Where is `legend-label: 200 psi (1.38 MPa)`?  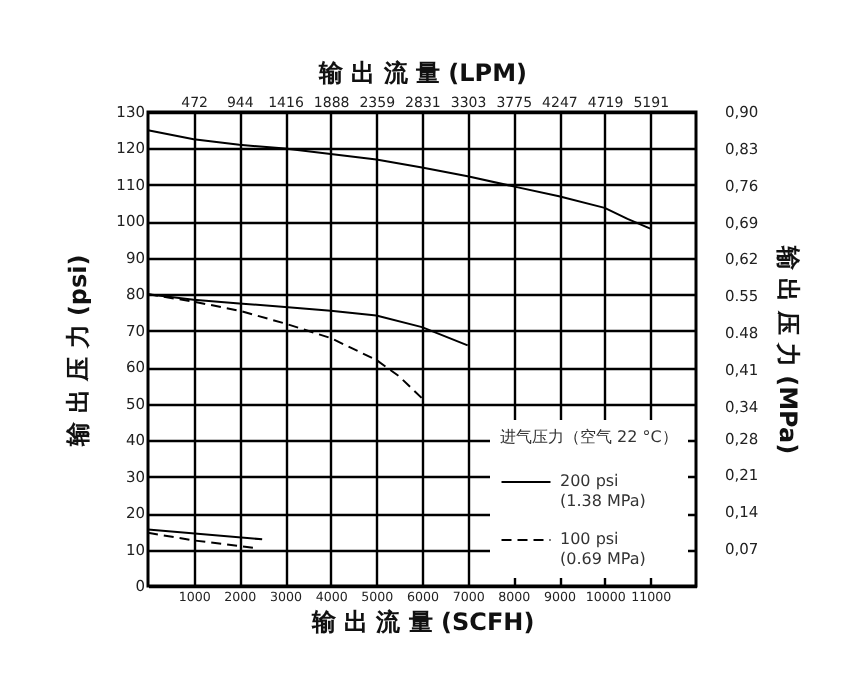 legend-label: 200 psi (1.38 MPa) is located at coordinates (603, 491).